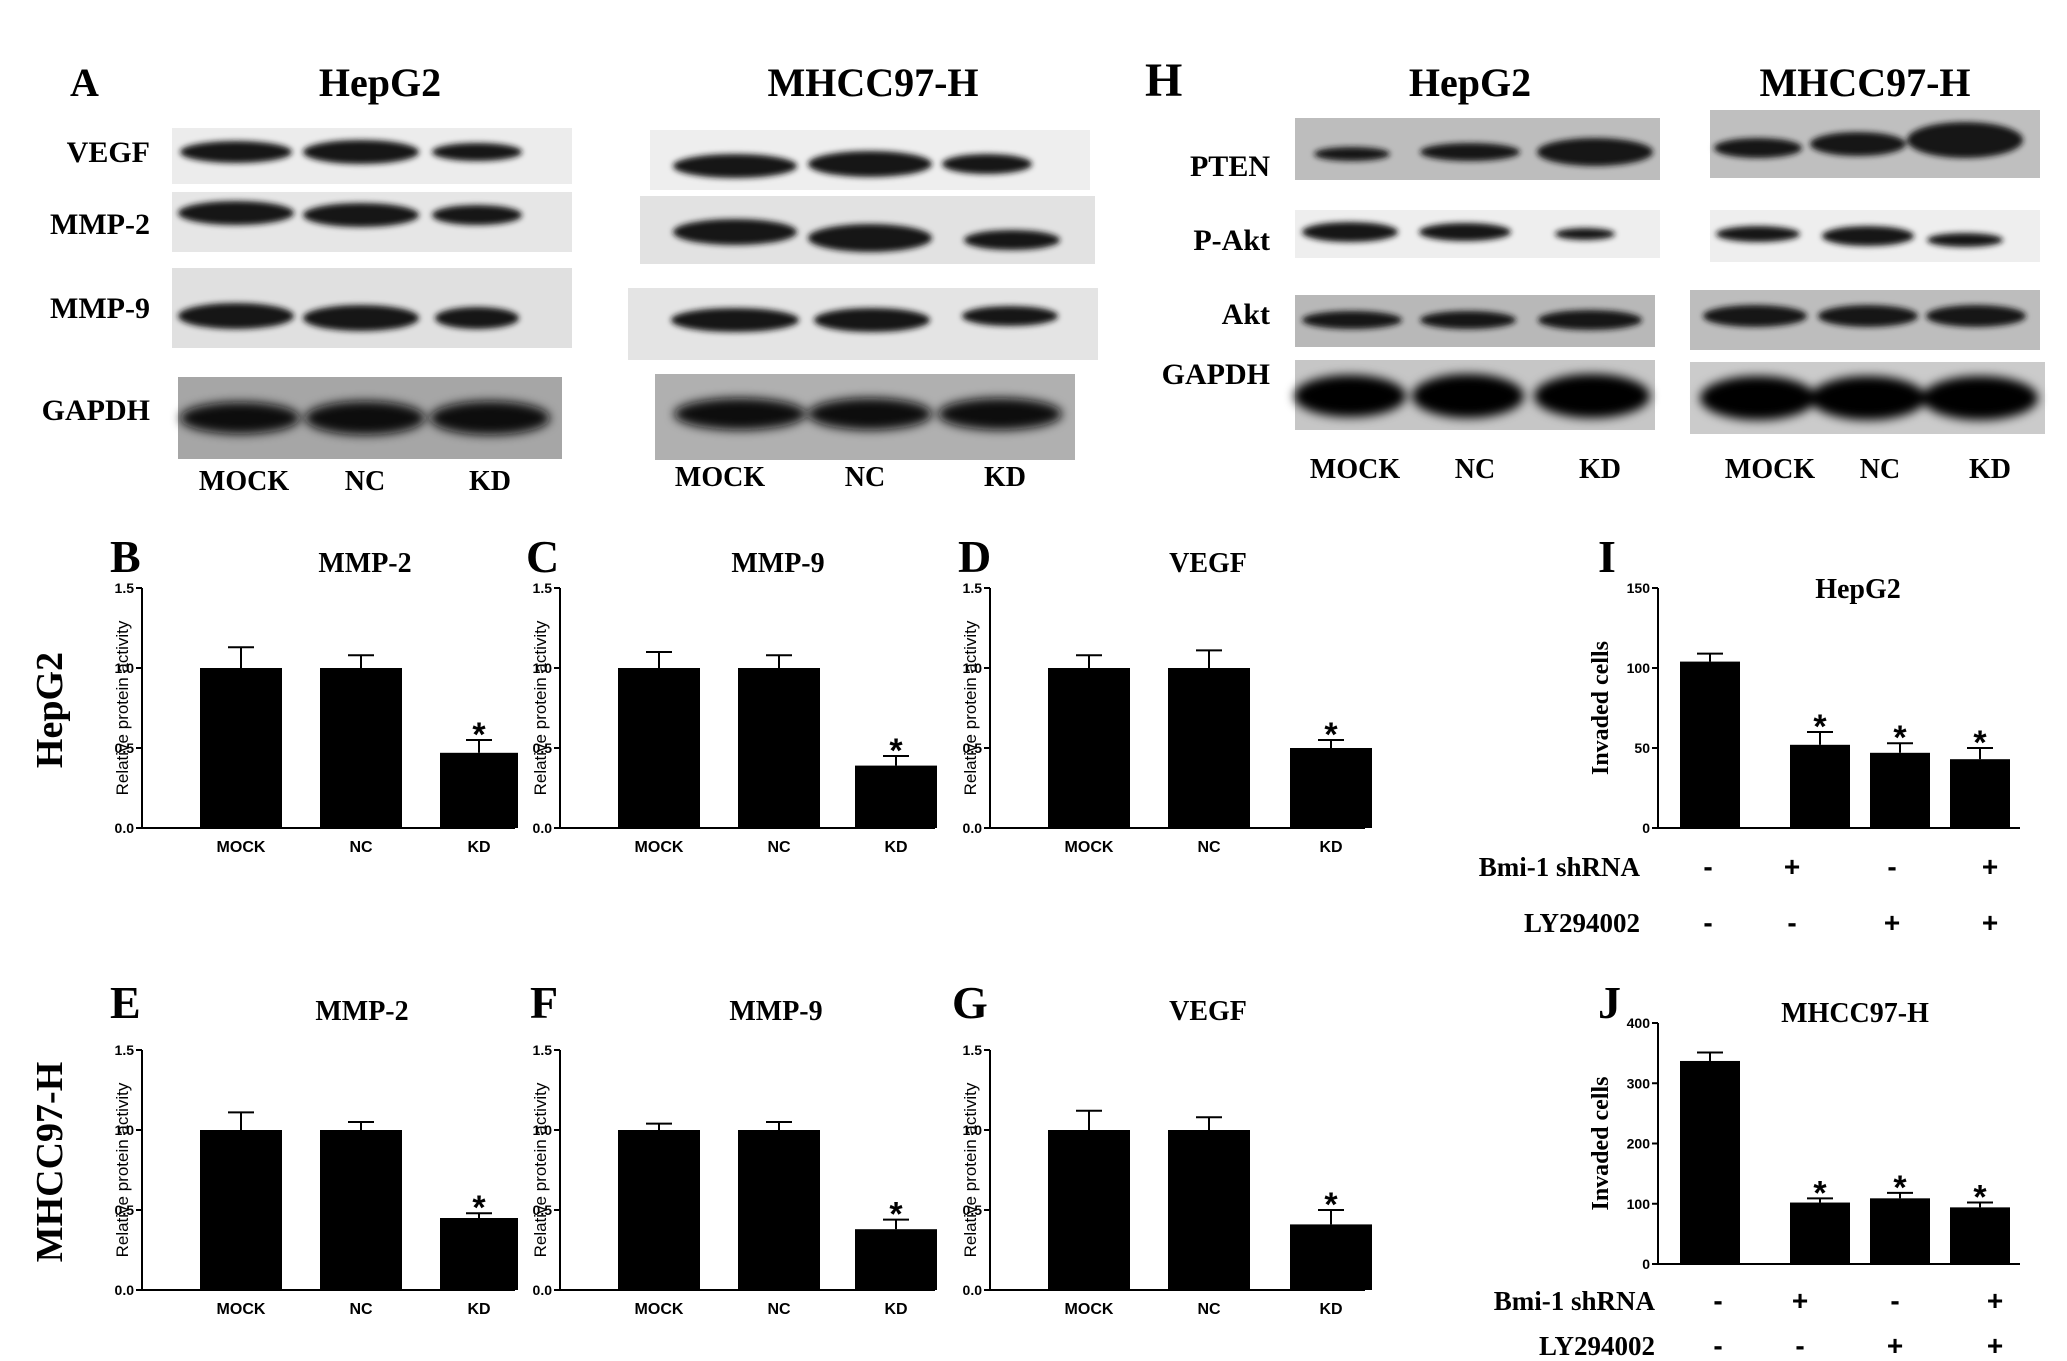  Describe the element at coordinates (241, 1309) in the screenshot. I see `x-tick-label-e: MOCK` at that location.